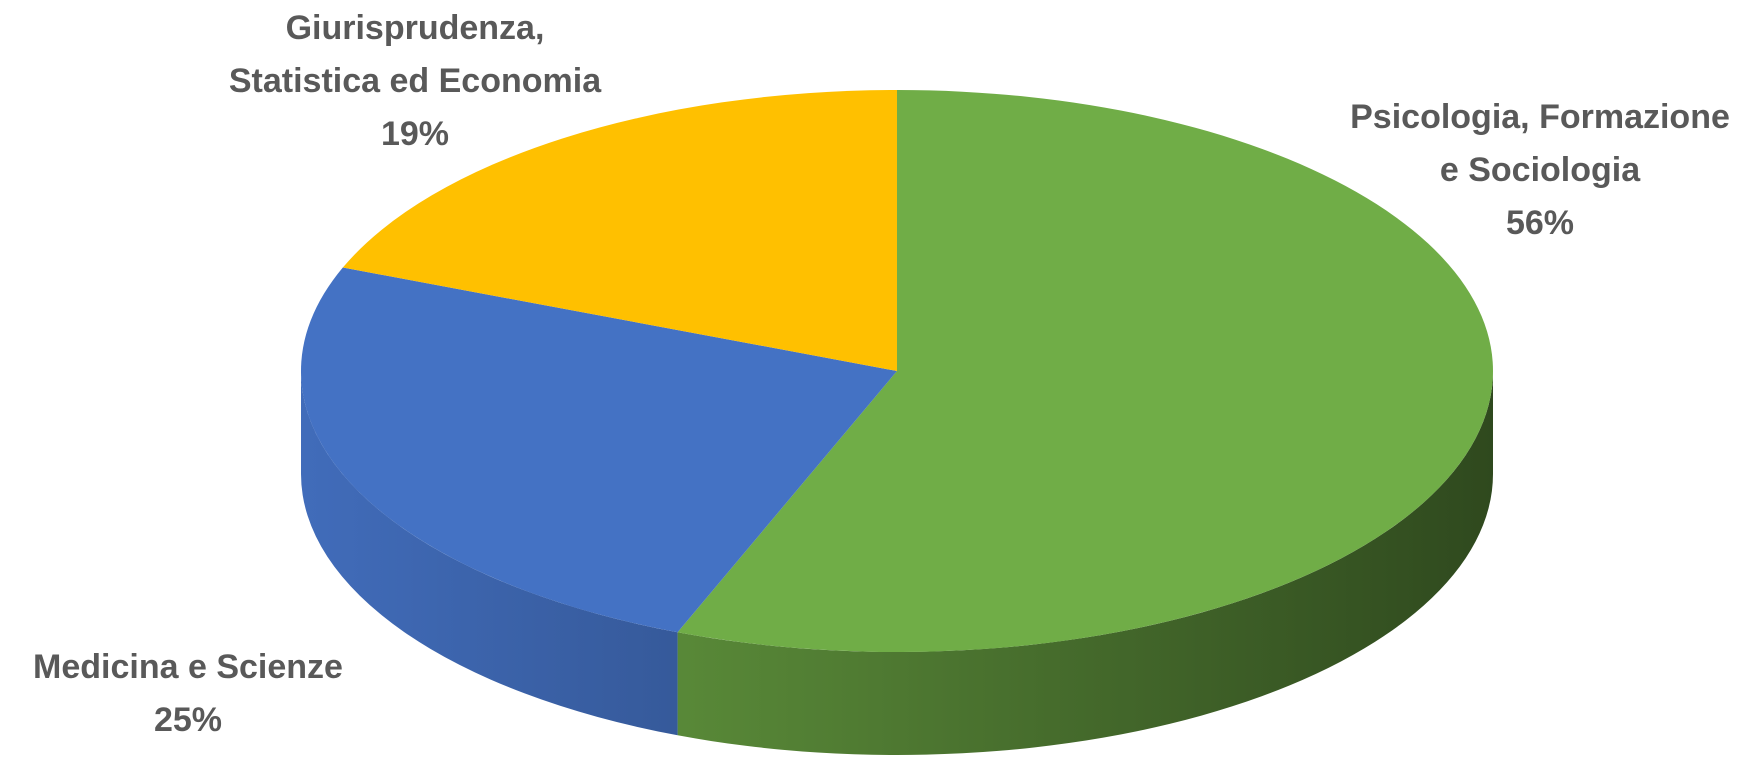 The height and width of the screenshot is (779, 1761). What do you see at coordinates (188, 720) in the screenshot?
I see `data-label-percent: 25%` at bounding box center [188, 720].